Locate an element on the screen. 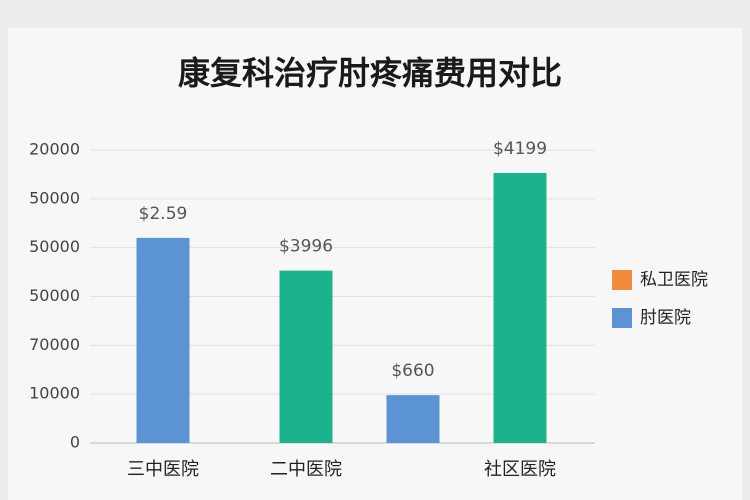 The height and width of the screenshot is (500, 750). value-label: $3996 is located at coordinates (306, 247).